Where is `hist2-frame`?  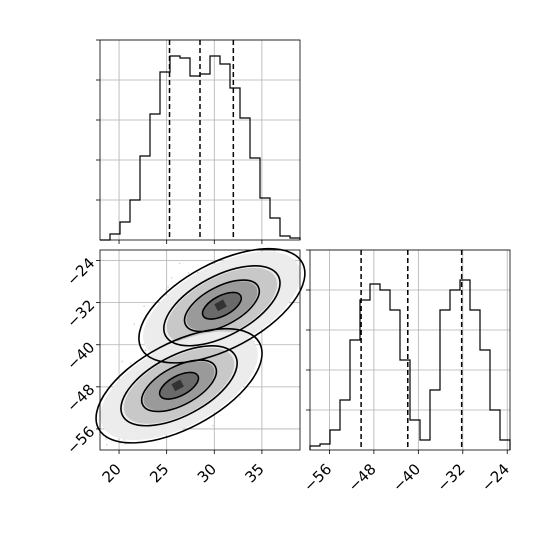 hist2-frame is located at coordinates (410, 350).